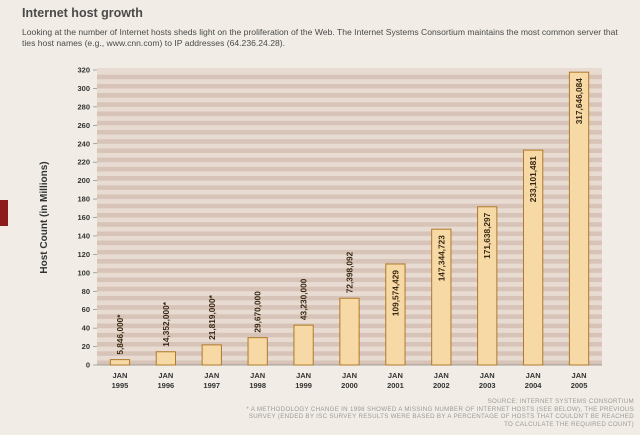 Image resolution: width=640 pixels, height=435 pixels. What do you see at coordinates (560, 401) in the screenshot?
I see `source-line: SOURCE: INTERNET SYSTEMS CONSORTIUM` at bounding box center [560, 401].